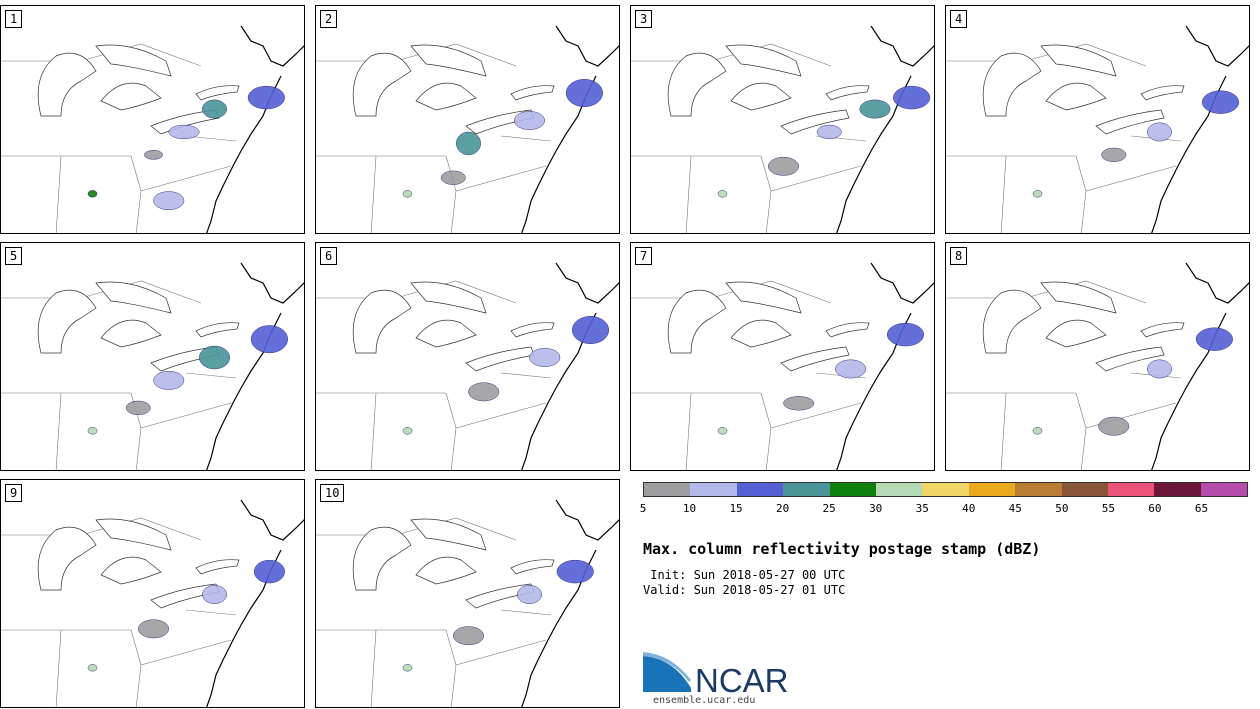 The width and height of the screenshot is (1260, 709). I want to click on map-panel-3: 3, so click(782, 119).